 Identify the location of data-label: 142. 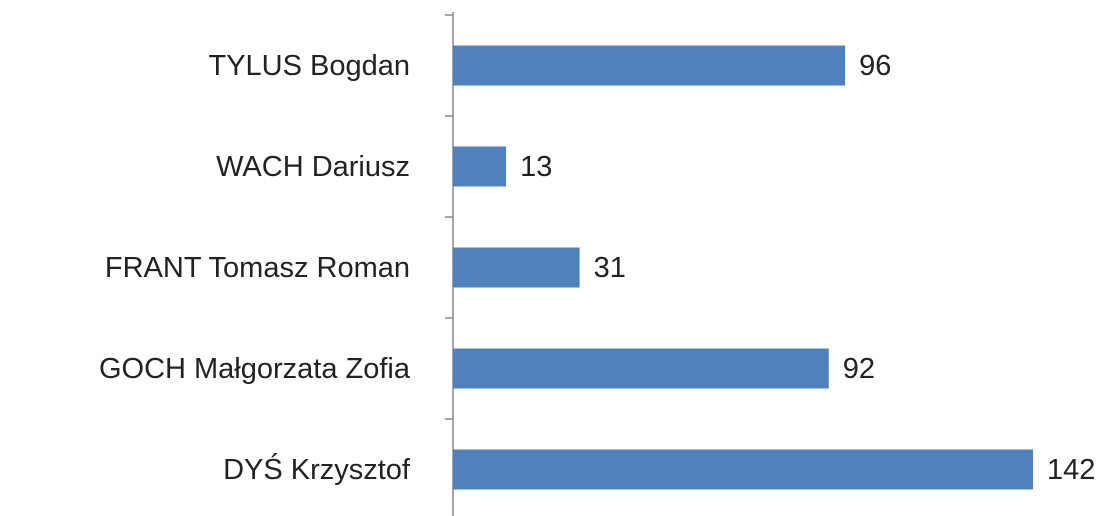
(1071, 470).